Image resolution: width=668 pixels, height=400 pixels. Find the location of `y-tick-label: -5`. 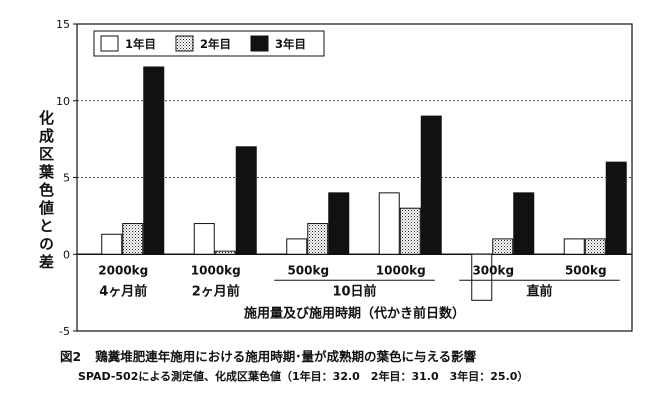

y-tick-label: -5 is located at coordinates (64, 331).